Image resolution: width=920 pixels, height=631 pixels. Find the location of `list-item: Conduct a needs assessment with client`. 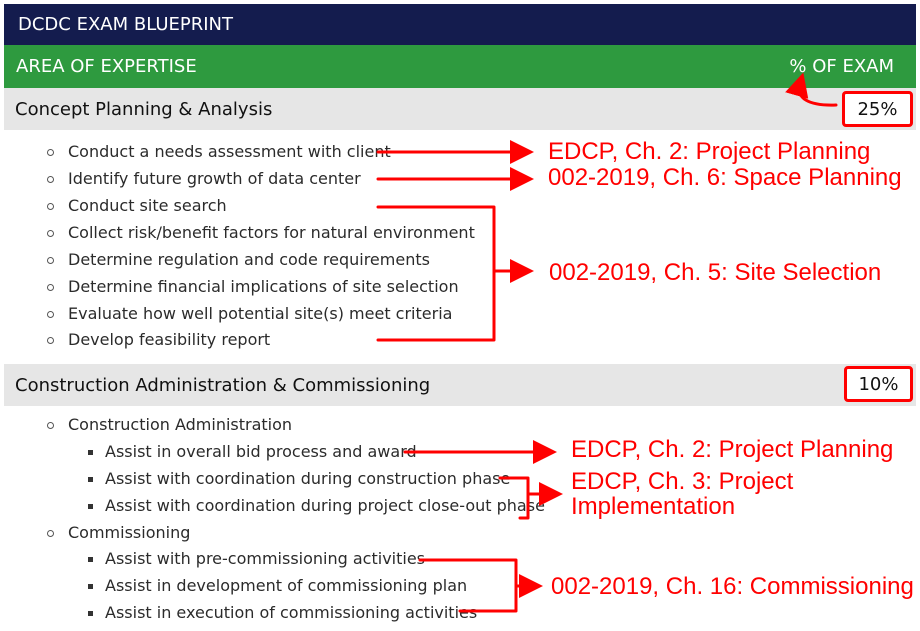

list-item: Conduct a needs assessment with client is located at coordinates (229, 151).